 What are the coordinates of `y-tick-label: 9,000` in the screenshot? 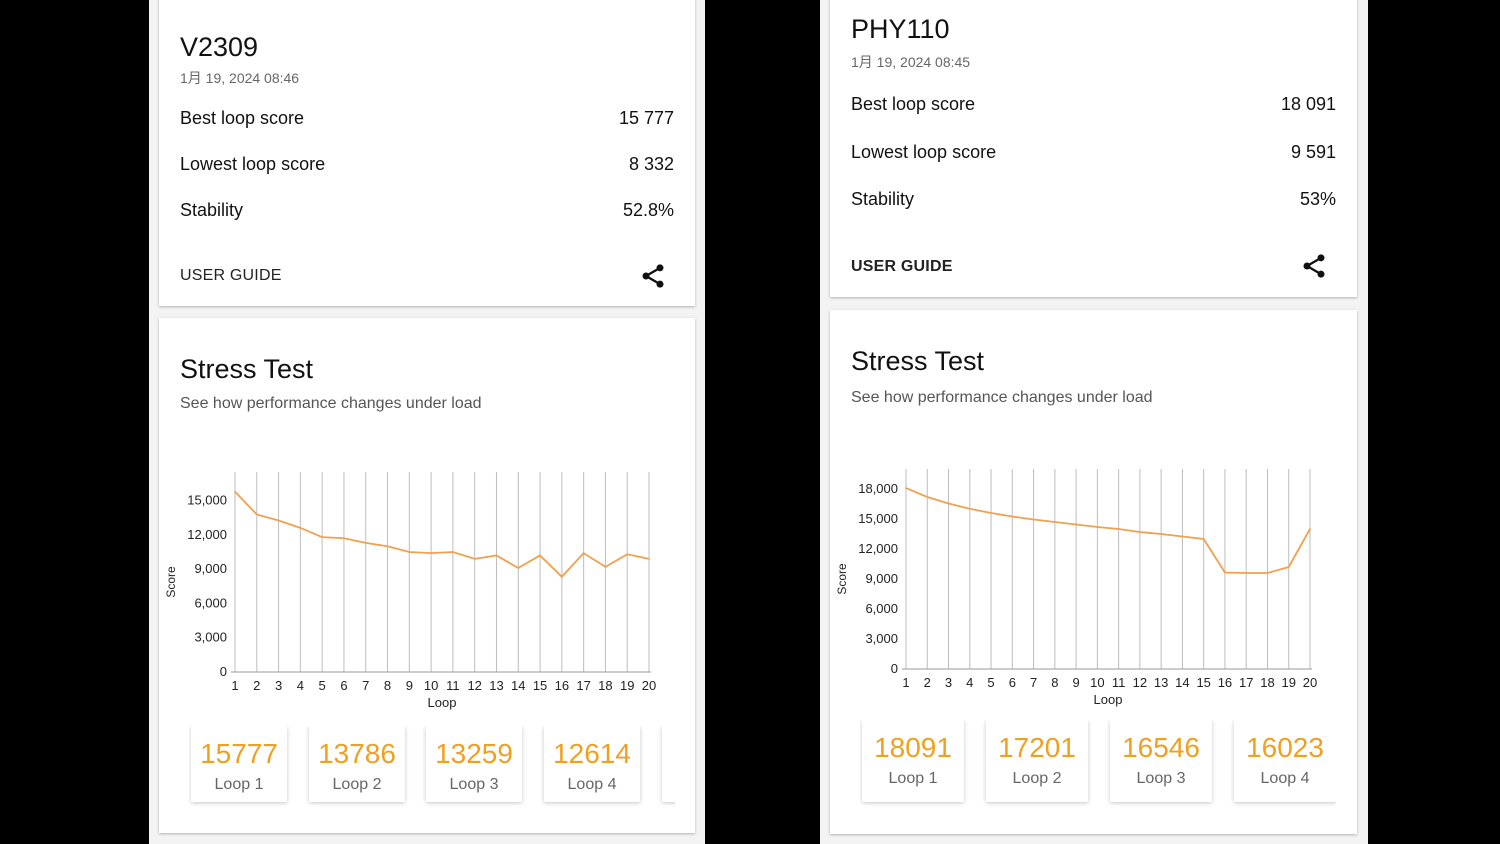 It's located at (881, 578).